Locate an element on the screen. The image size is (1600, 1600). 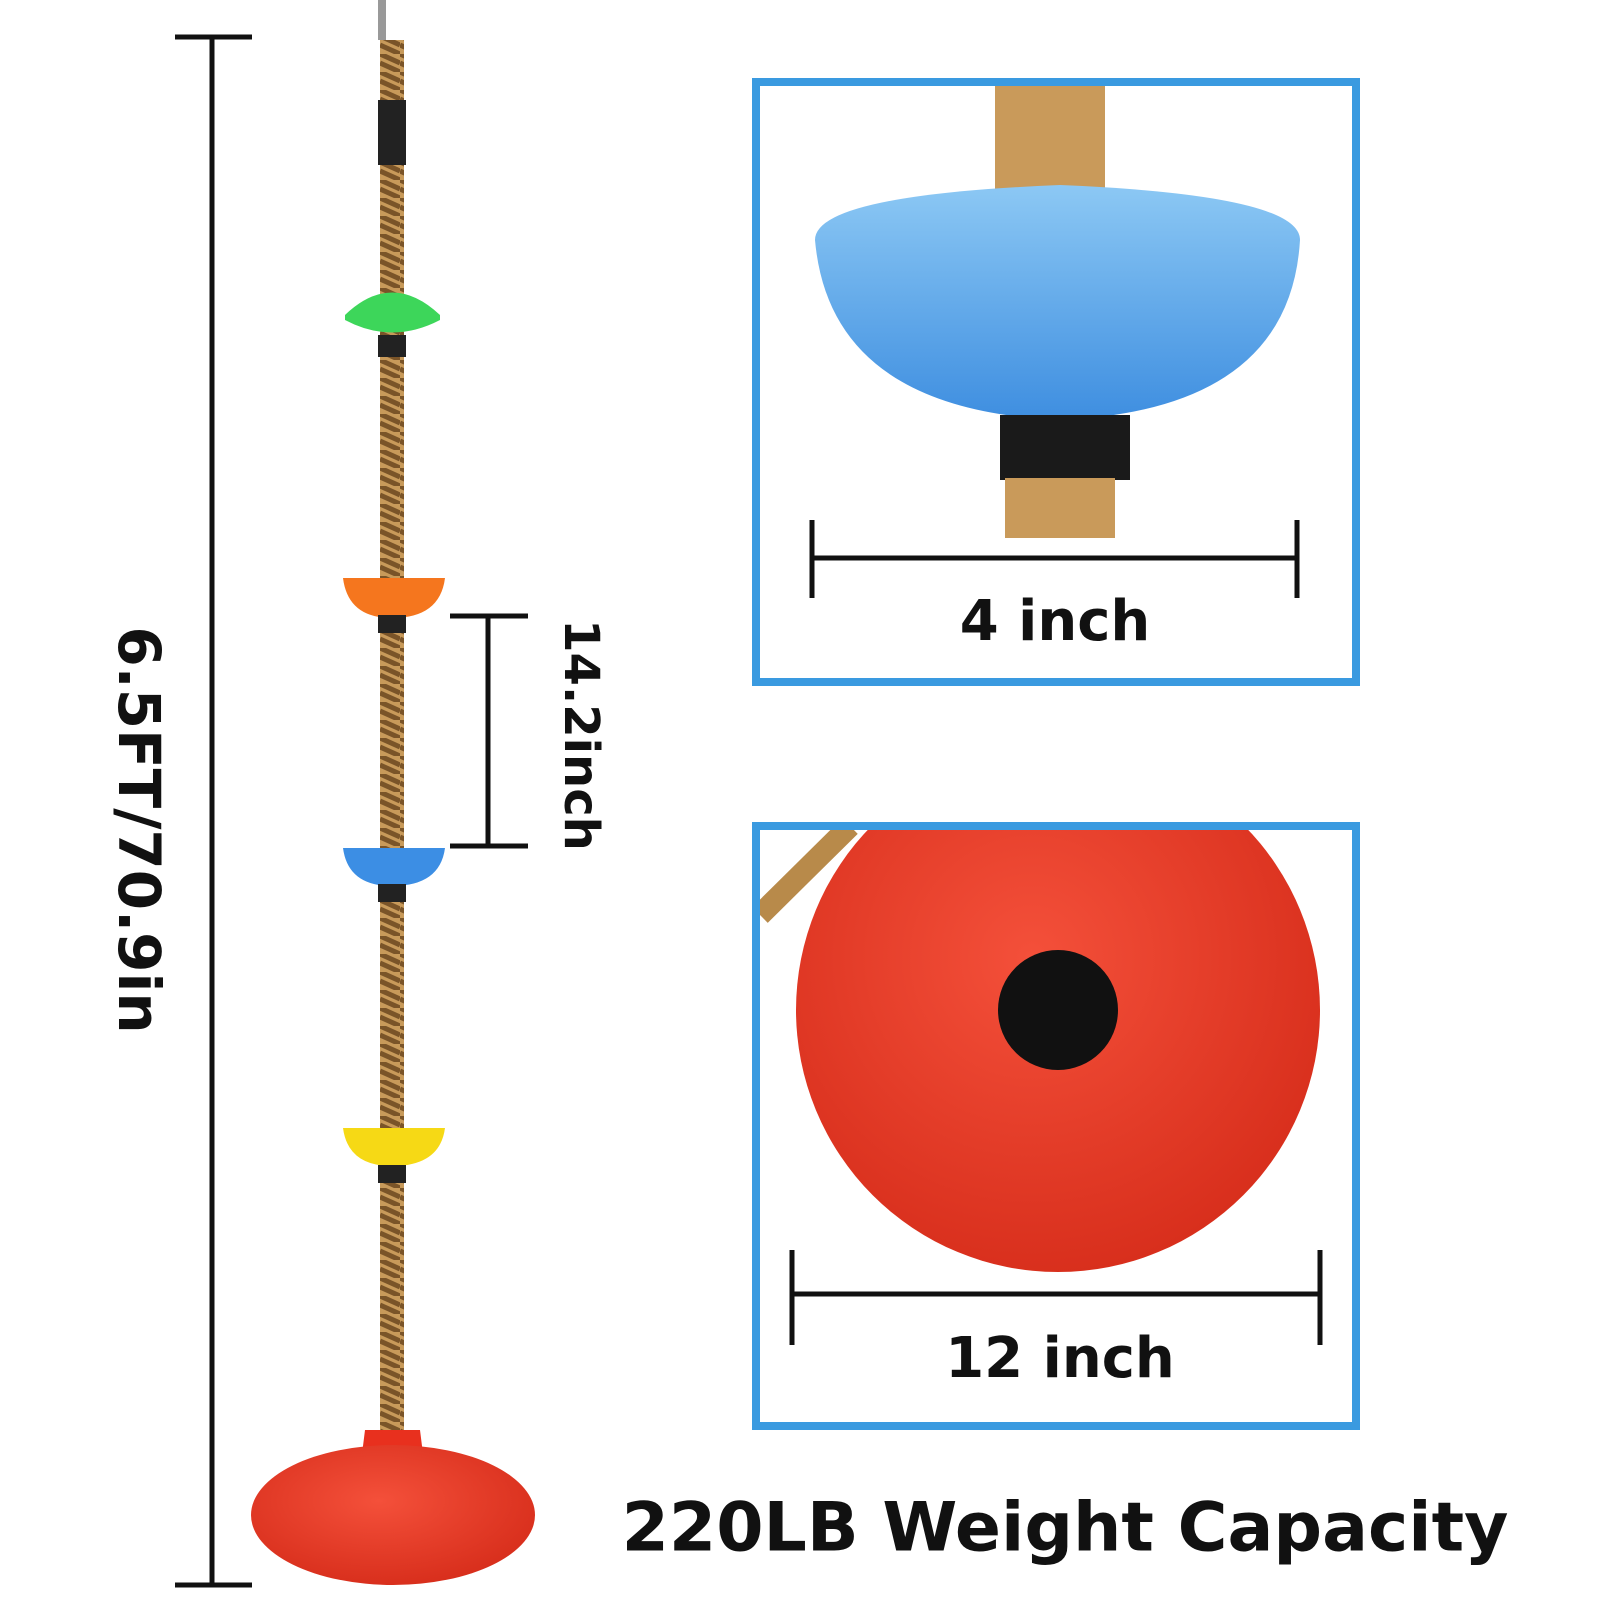
capacity-label: 220LB Weight Capacity is located at coordinates (1065, 1528).